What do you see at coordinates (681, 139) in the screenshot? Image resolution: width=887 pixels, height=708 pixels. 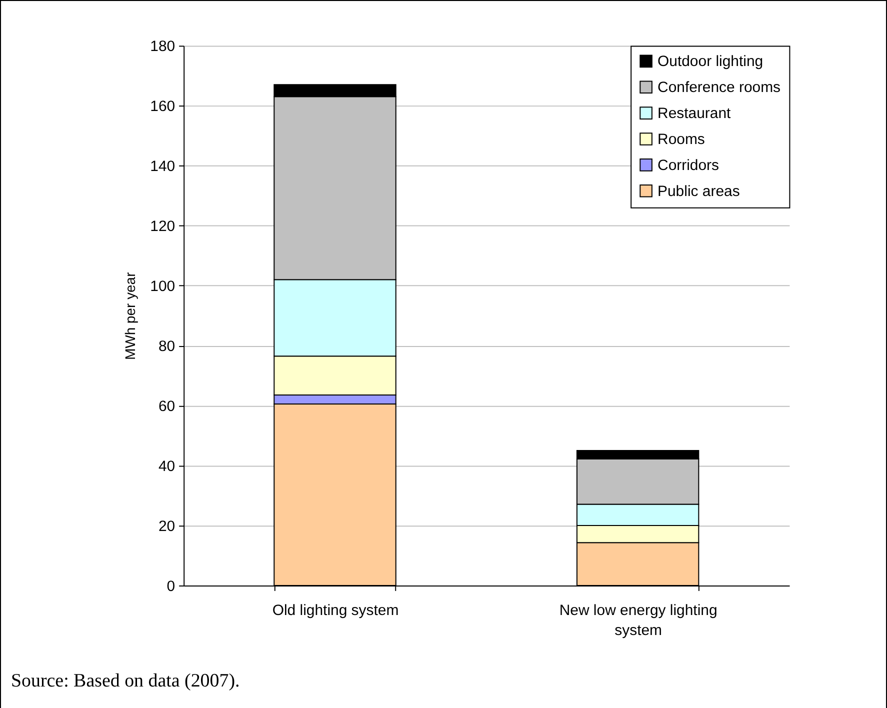 I see `legend-label: Rooms` at bounding box center [681, 139].